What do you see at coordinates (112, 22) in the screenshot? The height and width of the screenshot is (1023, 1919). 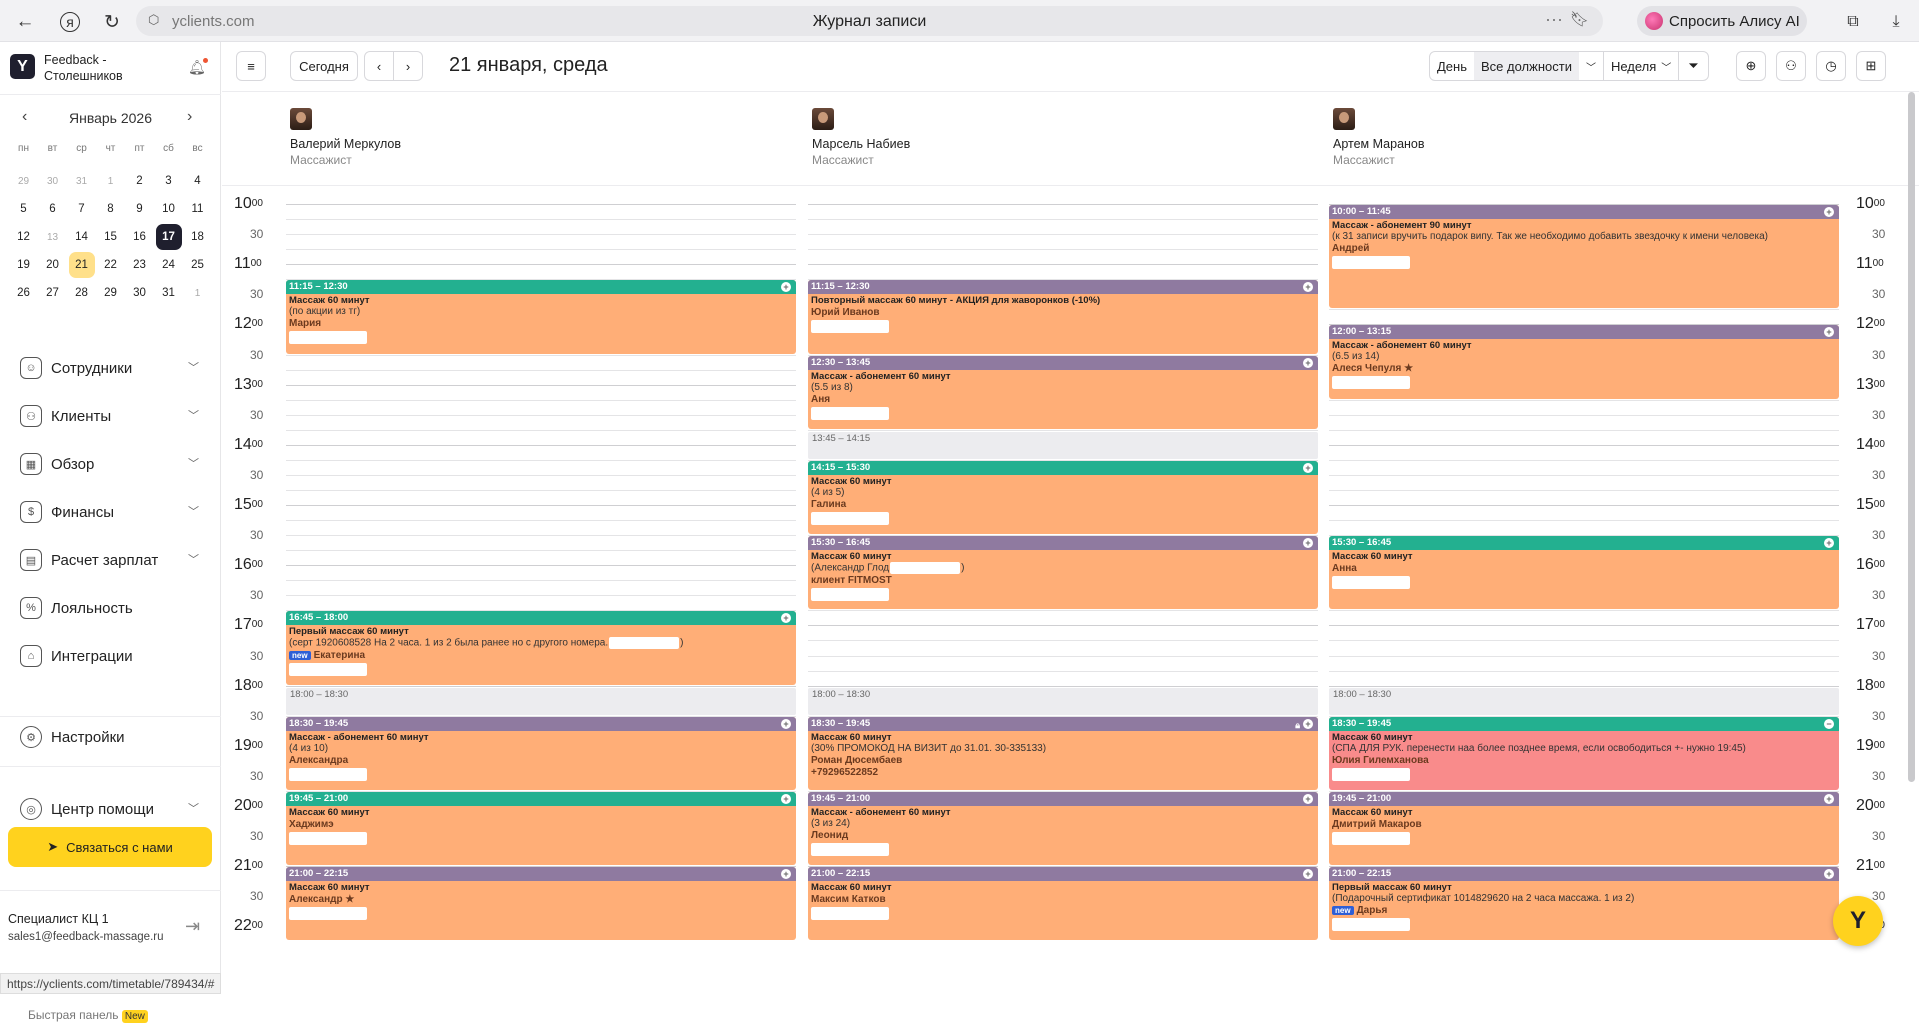 I see `reload-icon: ↻` at bounding box center [112, 22].